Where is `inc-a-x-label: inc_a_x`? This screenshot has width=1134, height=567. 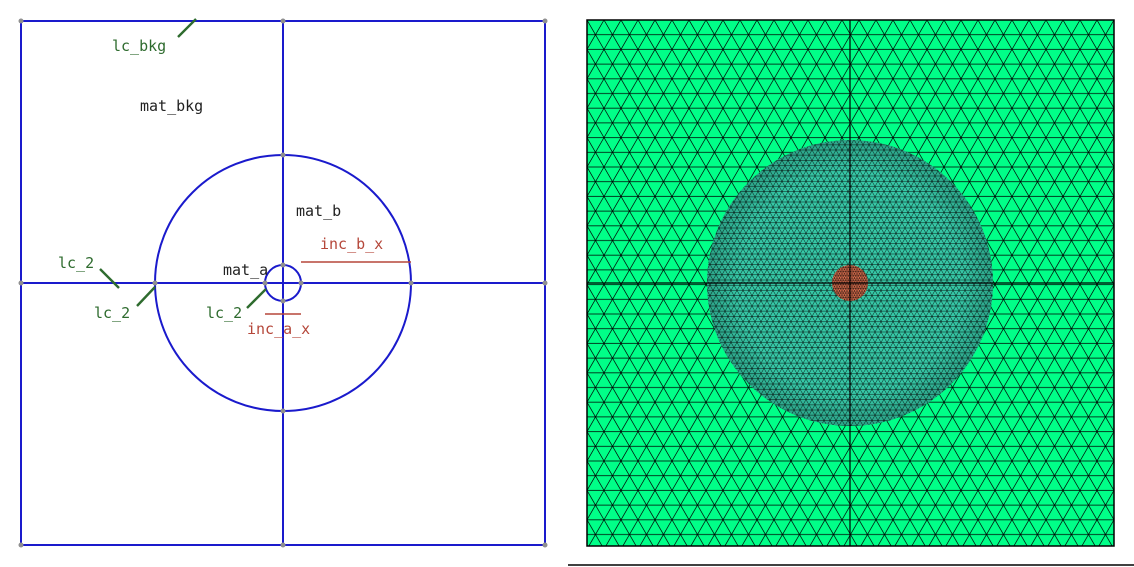
inc-a-x-label: inc_a_x is located at coordinates (278, 329).